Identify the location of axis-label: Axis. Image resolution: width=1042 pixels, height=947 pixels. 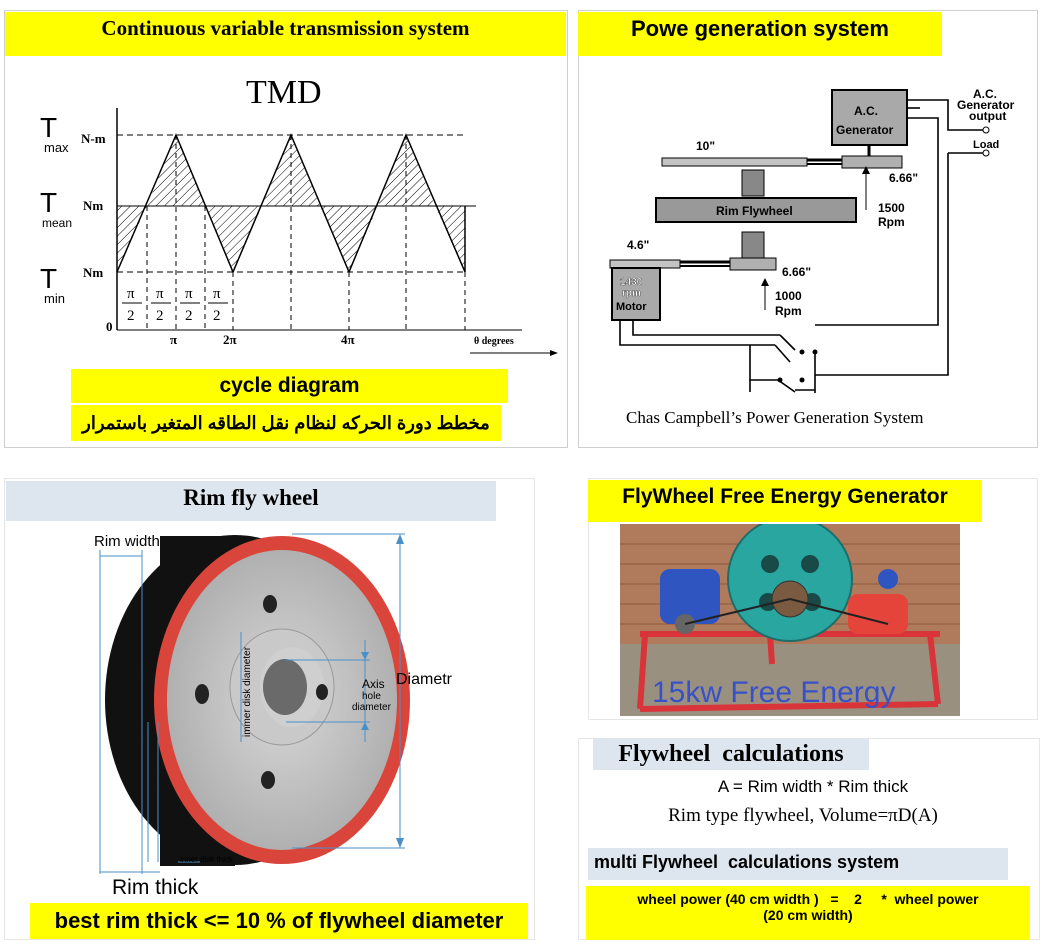
(373, 684).